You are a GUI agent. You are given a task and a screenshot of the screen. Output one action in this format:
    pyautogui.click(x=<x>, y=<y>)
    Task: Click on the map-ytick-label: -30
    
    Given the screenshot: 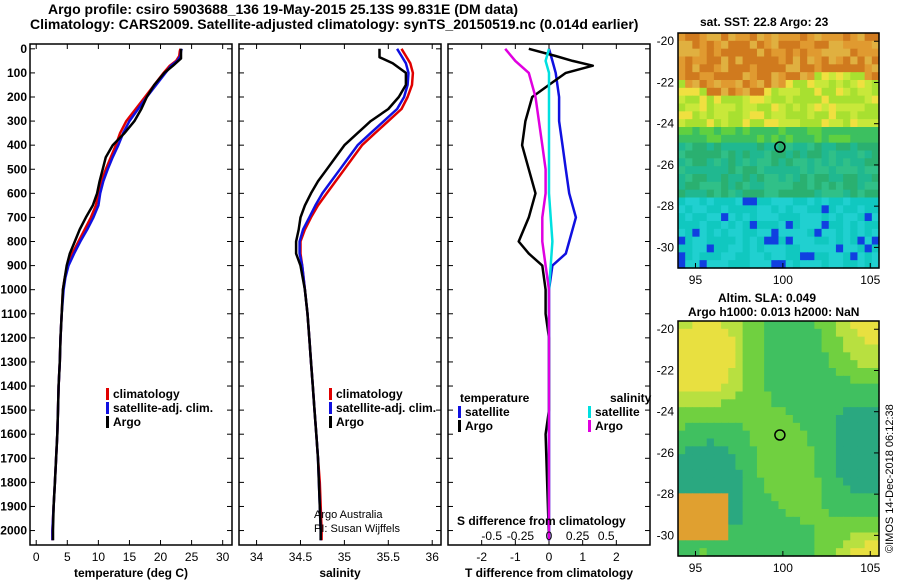 What is the action you would take?
    pyautogui.click(x=666, y=535)
    